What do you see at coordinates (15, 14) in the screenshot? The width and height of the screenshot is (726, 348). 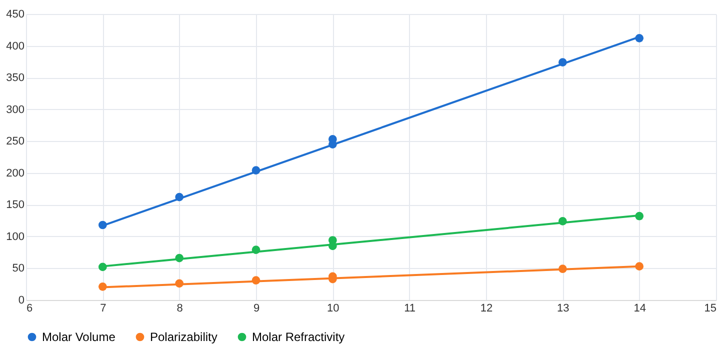 I see `y-tick-label: 450` at bounding box center [15, 14].